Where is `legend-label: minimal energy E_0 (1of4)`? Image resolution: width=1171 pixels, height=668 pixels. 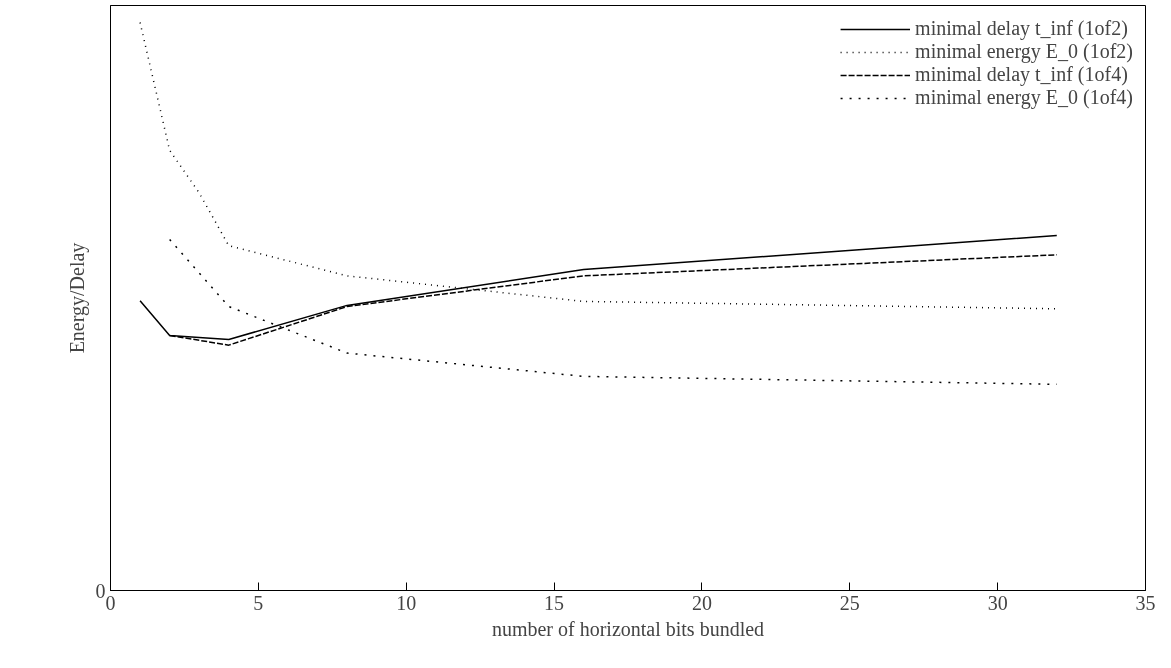 legend-label: minimal energy E_0 (1of4) is located at coordinates (1024, 97).